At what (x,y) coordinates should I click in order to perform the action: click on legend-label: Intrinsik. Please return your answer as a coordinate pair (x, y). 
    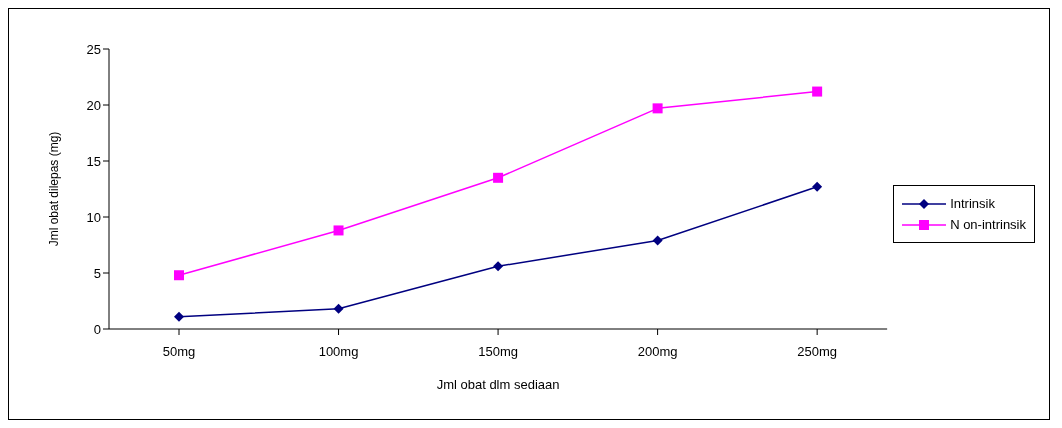
    Looking at the image, I should click on (972, 203).